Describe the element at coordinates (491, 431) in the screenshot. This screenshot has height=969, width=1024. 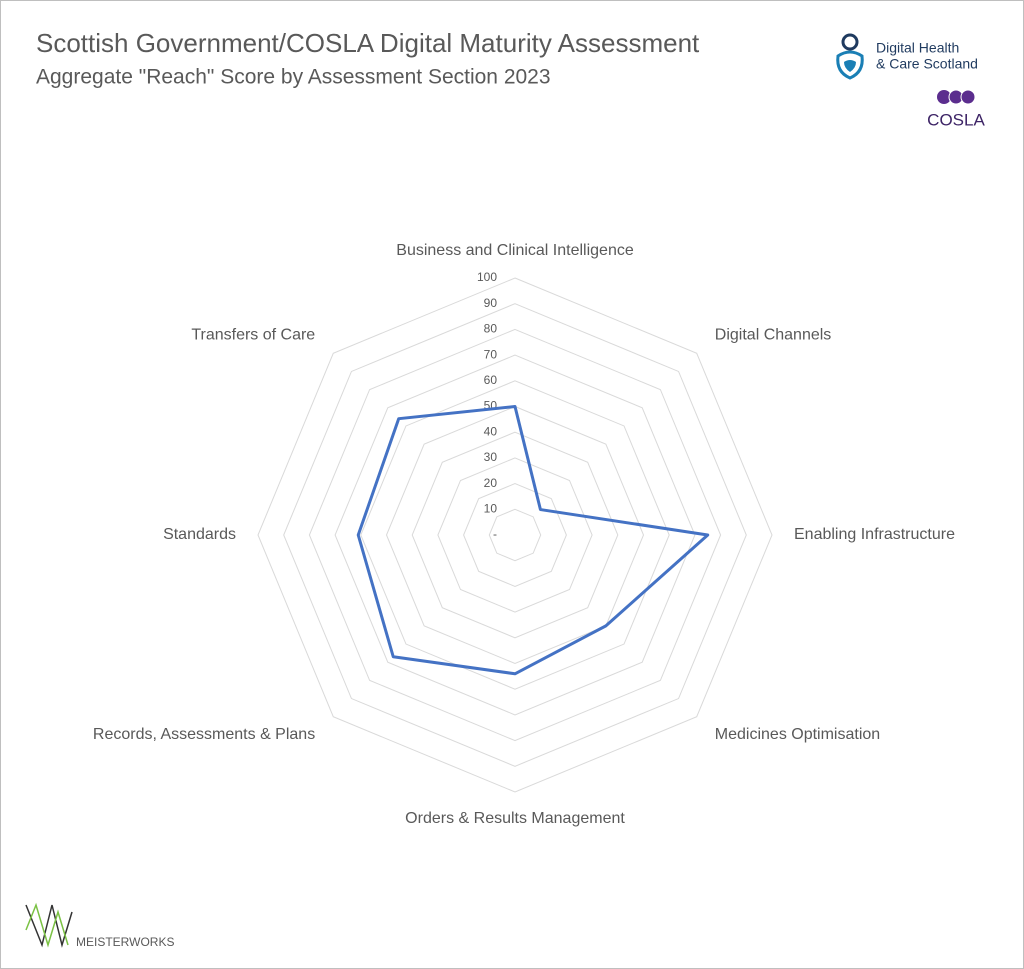
I see `r-tick-label: 40` at that location.